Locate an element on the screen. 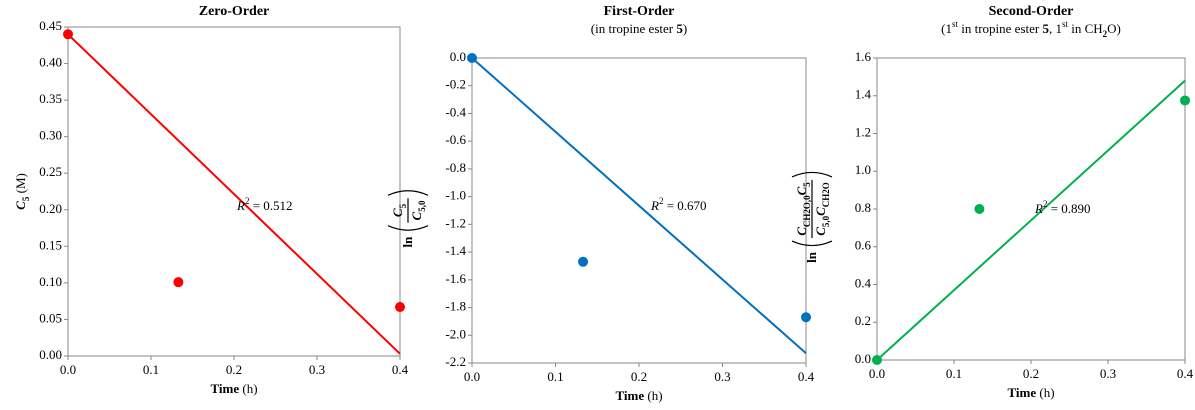 The width and height of the screenshot is (1195, 410). y-label-numerator: C5 is located at coordinates (399, 210).